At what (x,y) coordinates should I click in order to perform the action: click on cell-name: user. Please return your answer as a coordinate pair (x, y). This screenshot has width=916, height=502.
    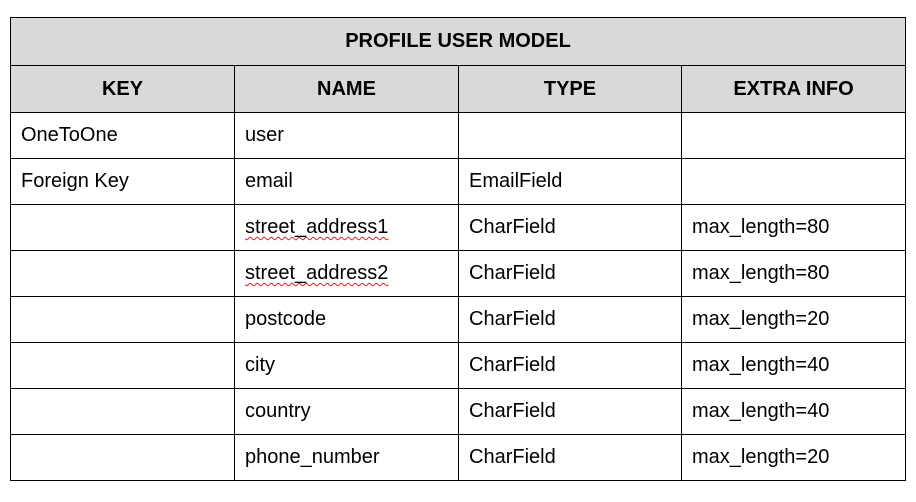
    Looking at the image, I should click on (346, 135).